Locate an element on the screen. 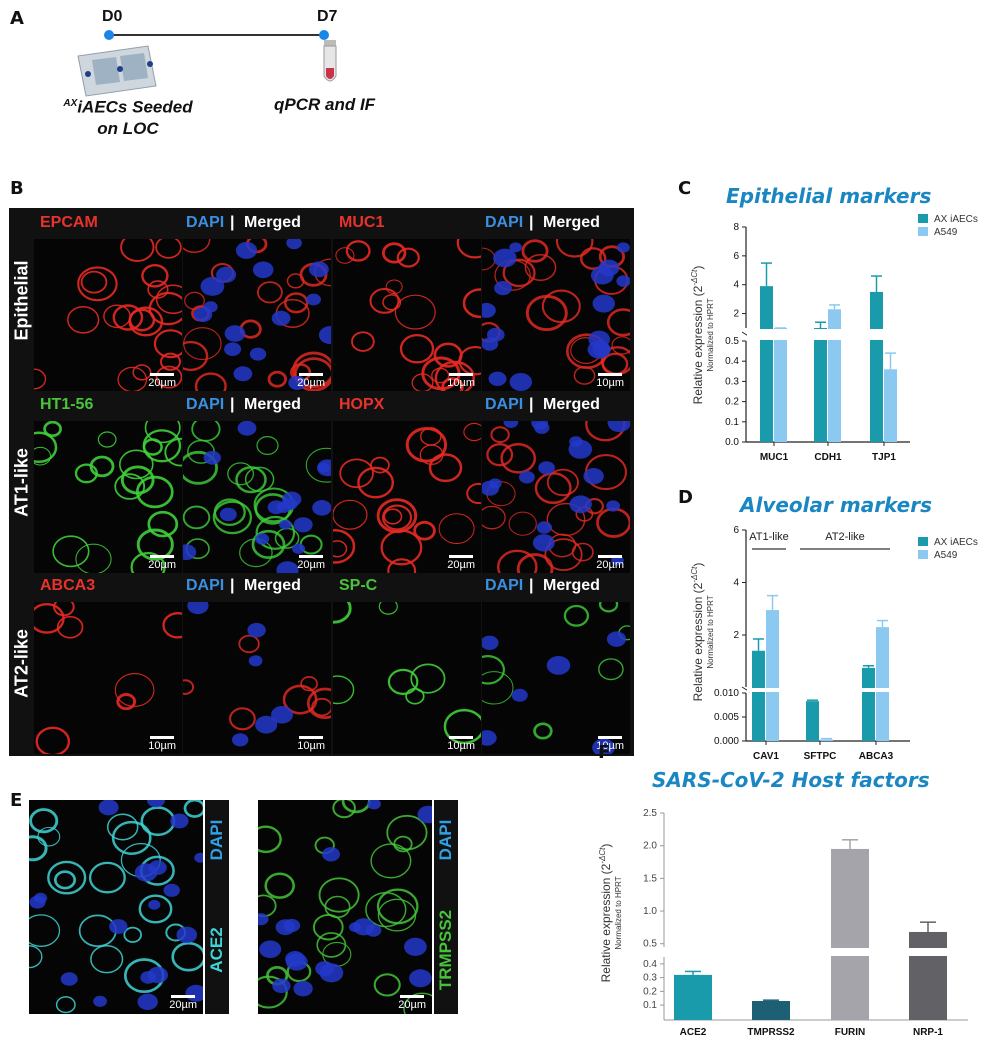 The width and height of the screenshot is (996, 1037). panel-a-letter: A is located at coordinates (17, 18).